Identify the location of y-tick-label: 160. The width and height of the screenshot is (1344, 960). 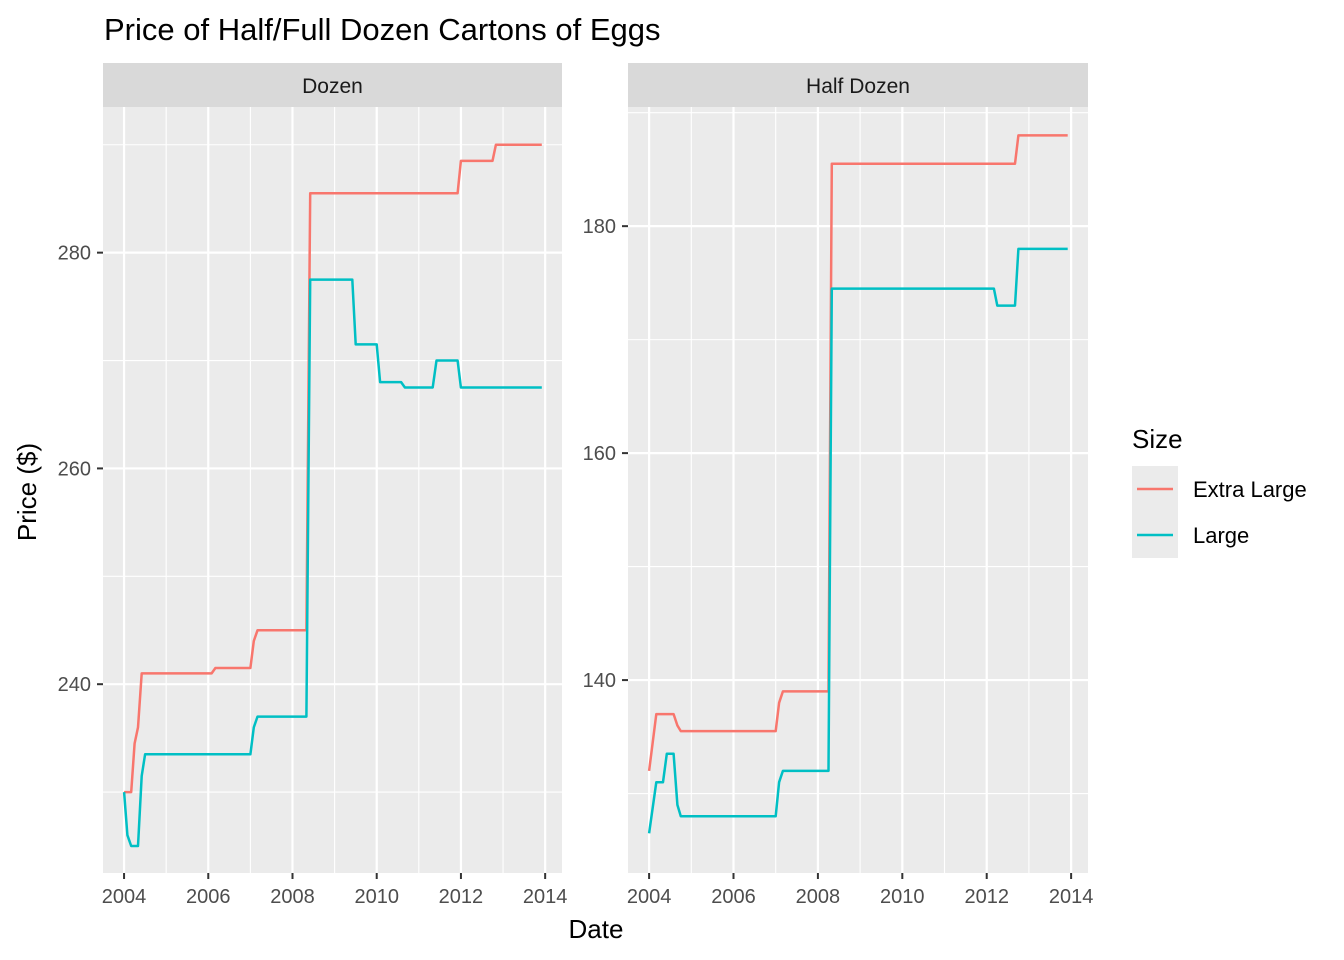
(599, 454).